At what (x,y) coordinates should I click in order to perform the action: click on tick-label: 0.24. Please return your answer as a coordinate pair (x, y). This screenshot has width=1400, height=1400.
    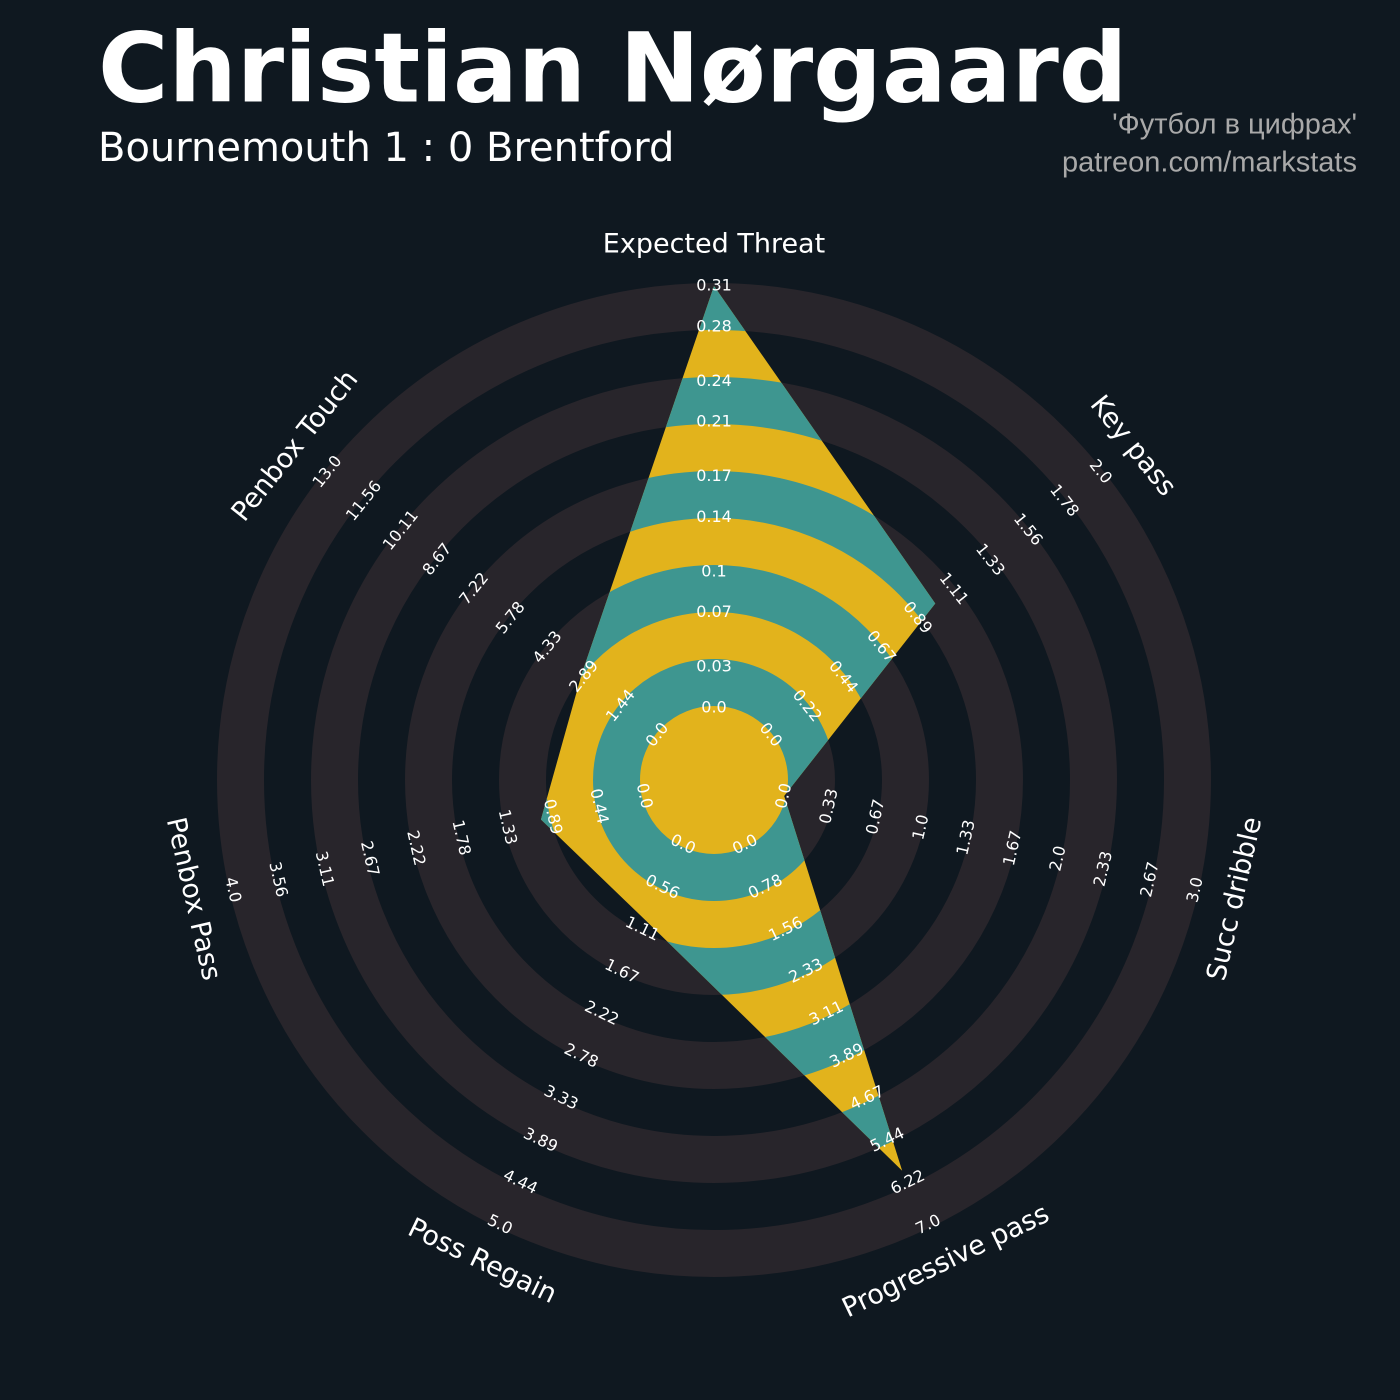
    Looking at the image, I should click on (714, 380).